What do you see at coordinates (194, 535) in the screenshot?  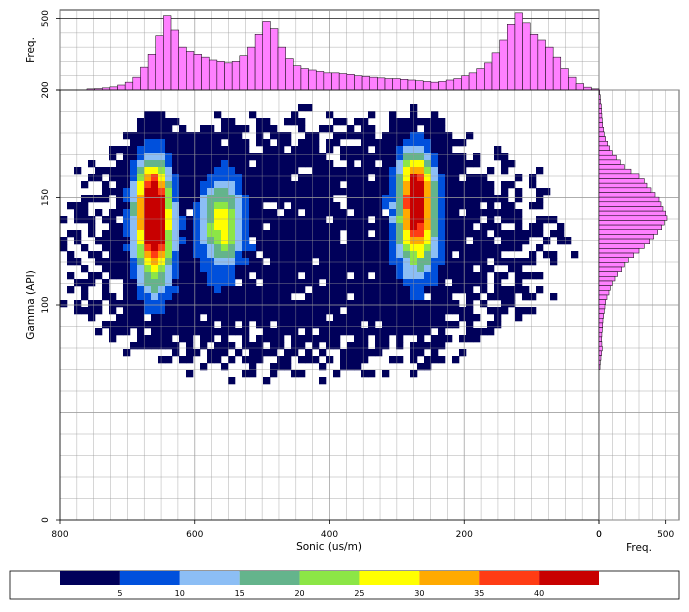 I see `x-tick-label: 600` at bounding box center [194, 535].